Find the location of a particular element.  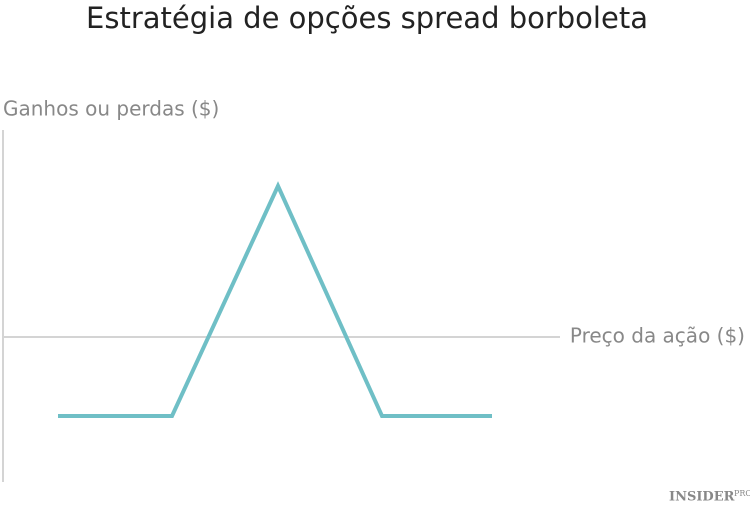

logo-sub: PRO is located at coordinates (742, 493).